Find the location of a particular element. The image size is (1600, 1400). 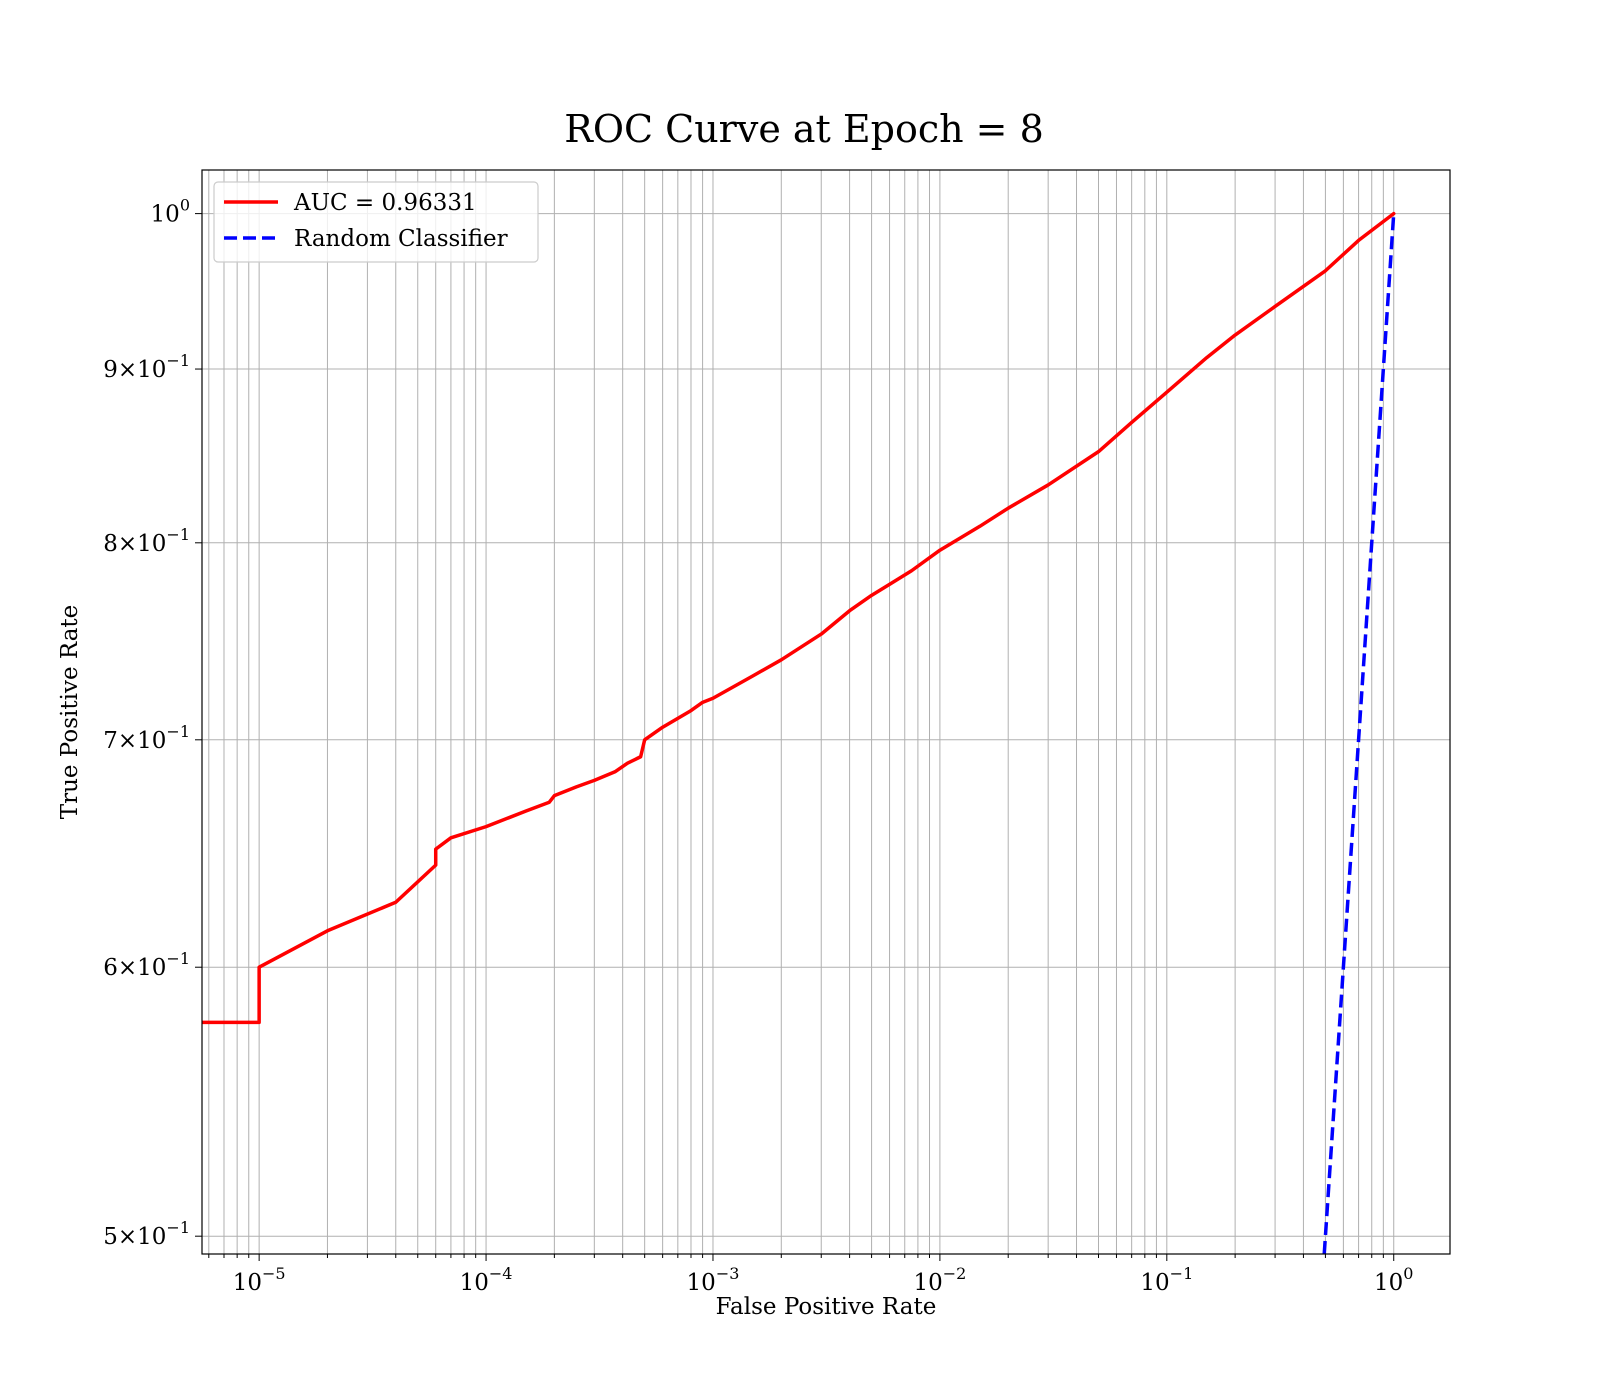

x-tick-label: 10⁻² is located at coordinates (939, 1280).